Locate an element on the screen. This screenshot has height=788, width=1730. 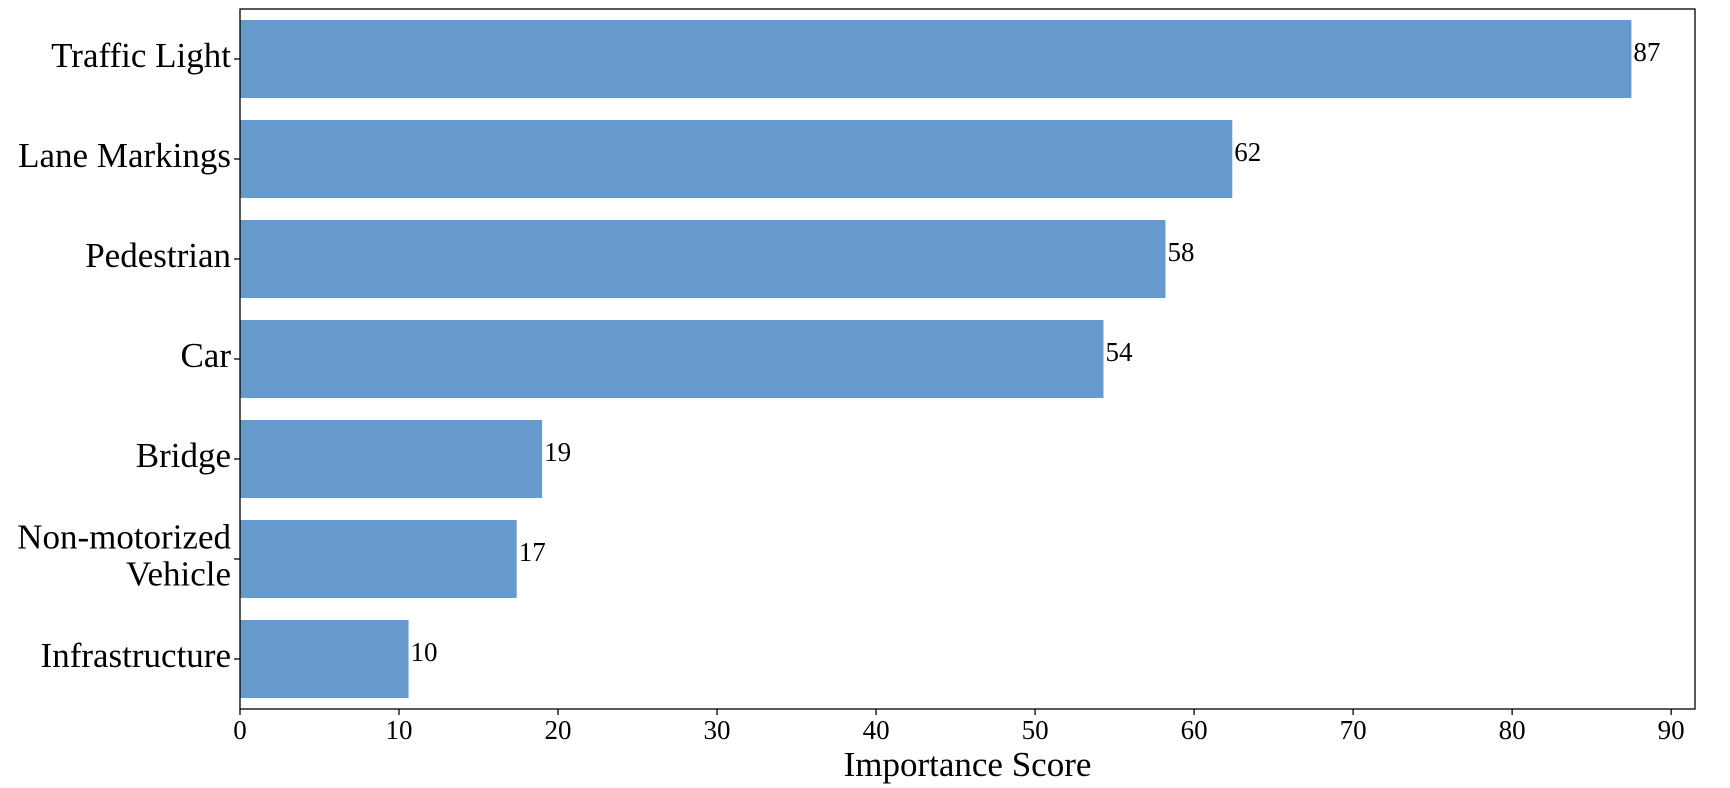
x-axis: 0 10 20 30 40 50 60 70 80 90 is located at coordinates (959, 727).